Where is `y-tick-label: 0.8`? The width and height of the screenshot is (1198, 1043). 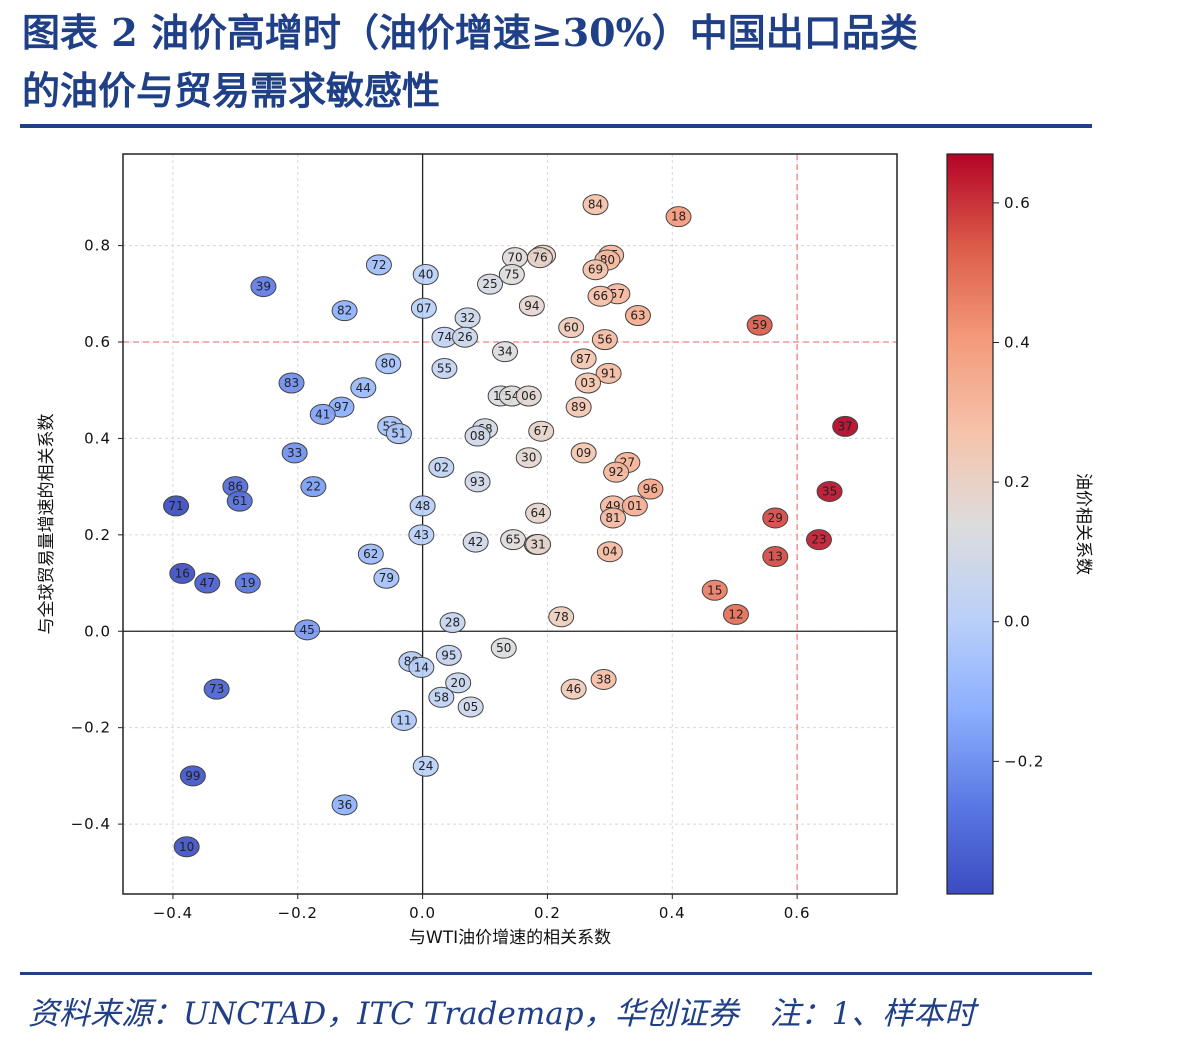
y-tick-label: 0.8 is located at coordinates (97, 246).